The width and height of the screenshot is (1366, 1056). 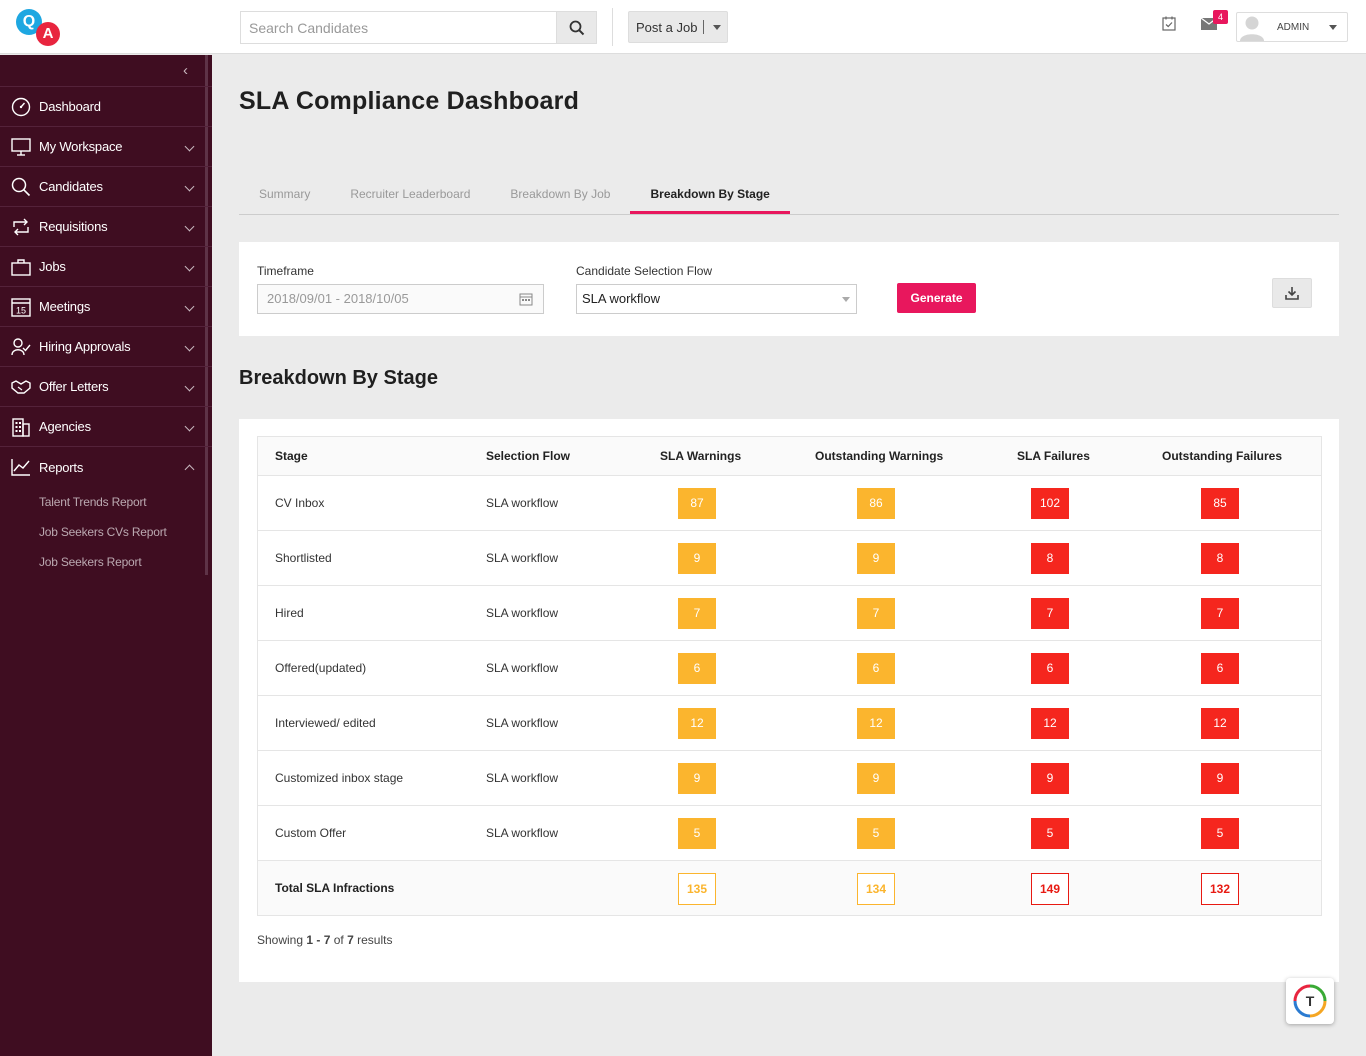 What do you see at coordinates (876, 668) in the screenshot?
I see `outstanding-warnings-cell: 6` at bounding box center [876, 668].